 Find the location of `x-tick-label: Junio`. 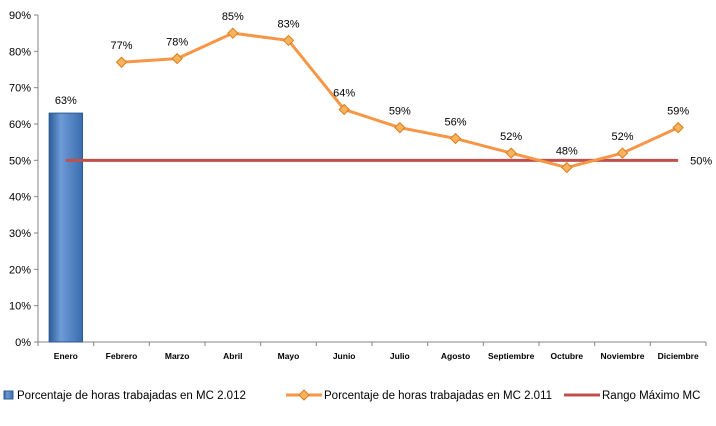

x-tick-label: Junio is located at coordinates (344, 356).